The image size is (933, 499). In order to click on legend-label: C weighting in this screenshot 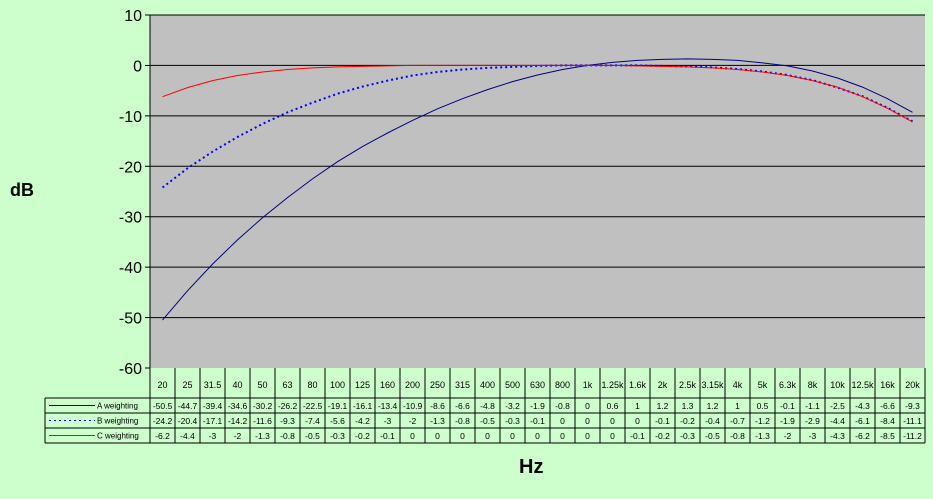, I will do `click(118, 436)`.